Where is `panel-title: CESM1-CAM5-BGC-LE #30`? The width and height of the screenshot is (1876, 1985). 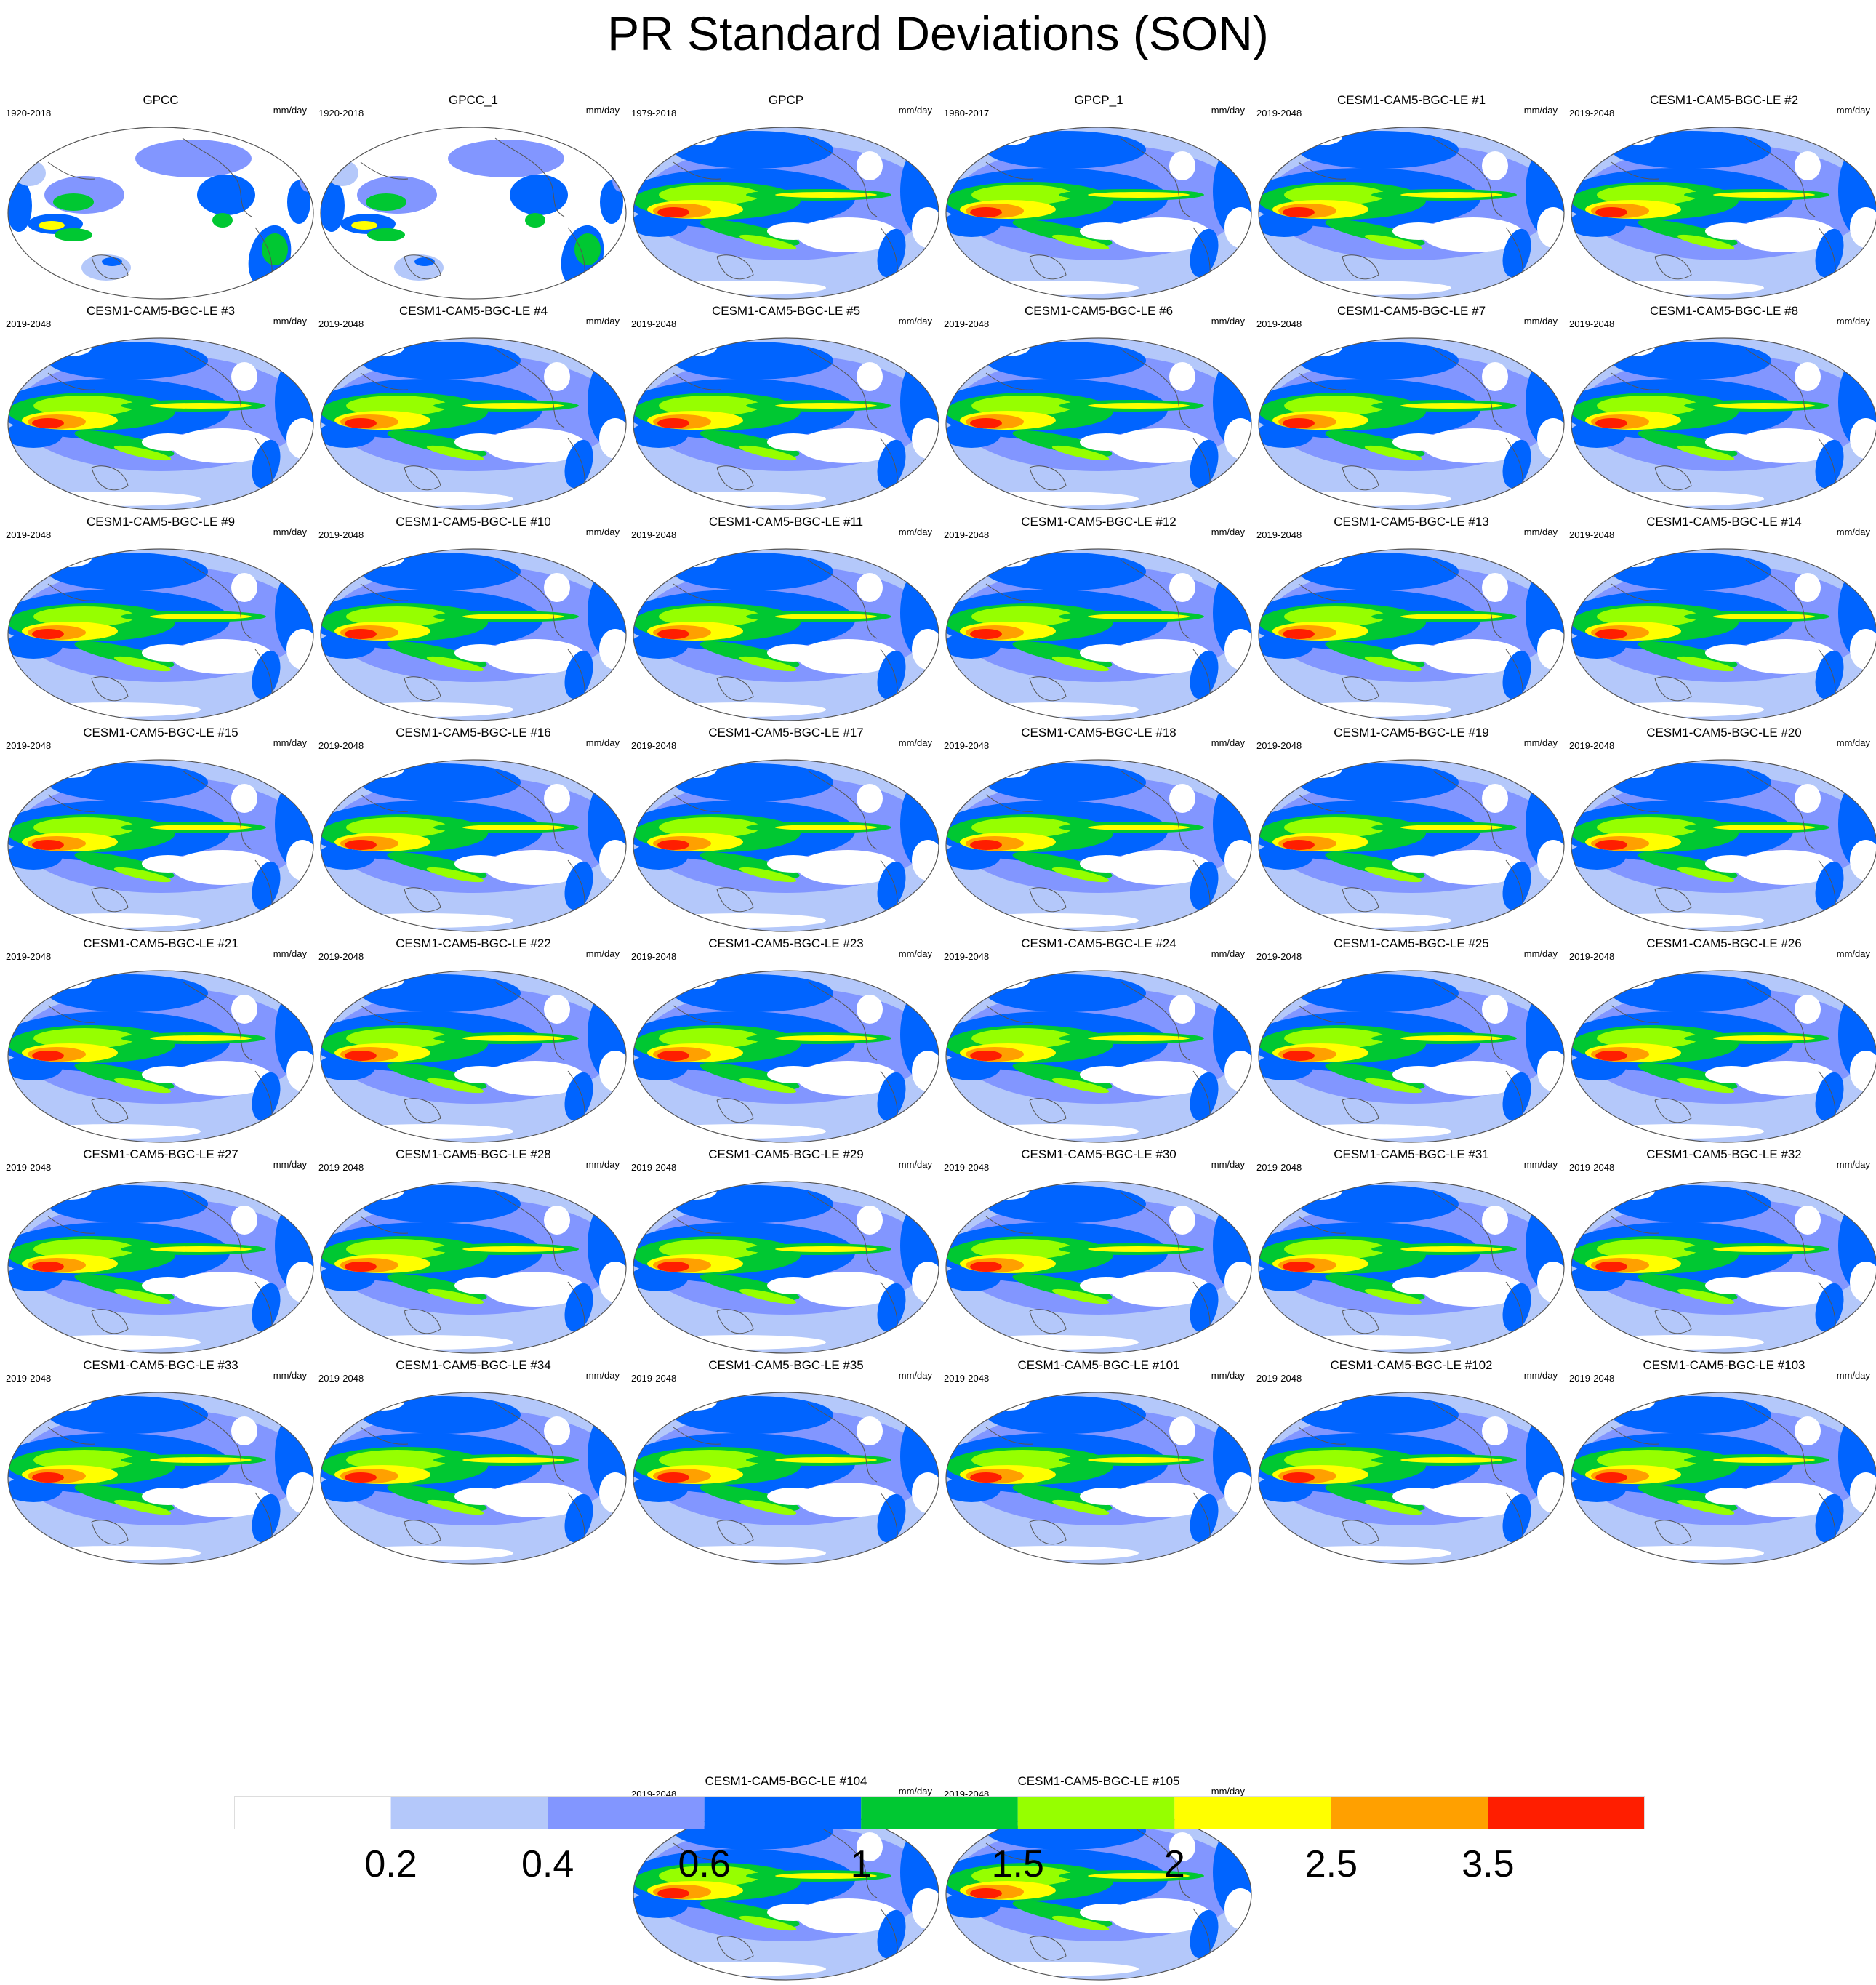 panel-title: CESM1-CAM5-BGC-LE #30 is located at coordinates (1098, 1154).